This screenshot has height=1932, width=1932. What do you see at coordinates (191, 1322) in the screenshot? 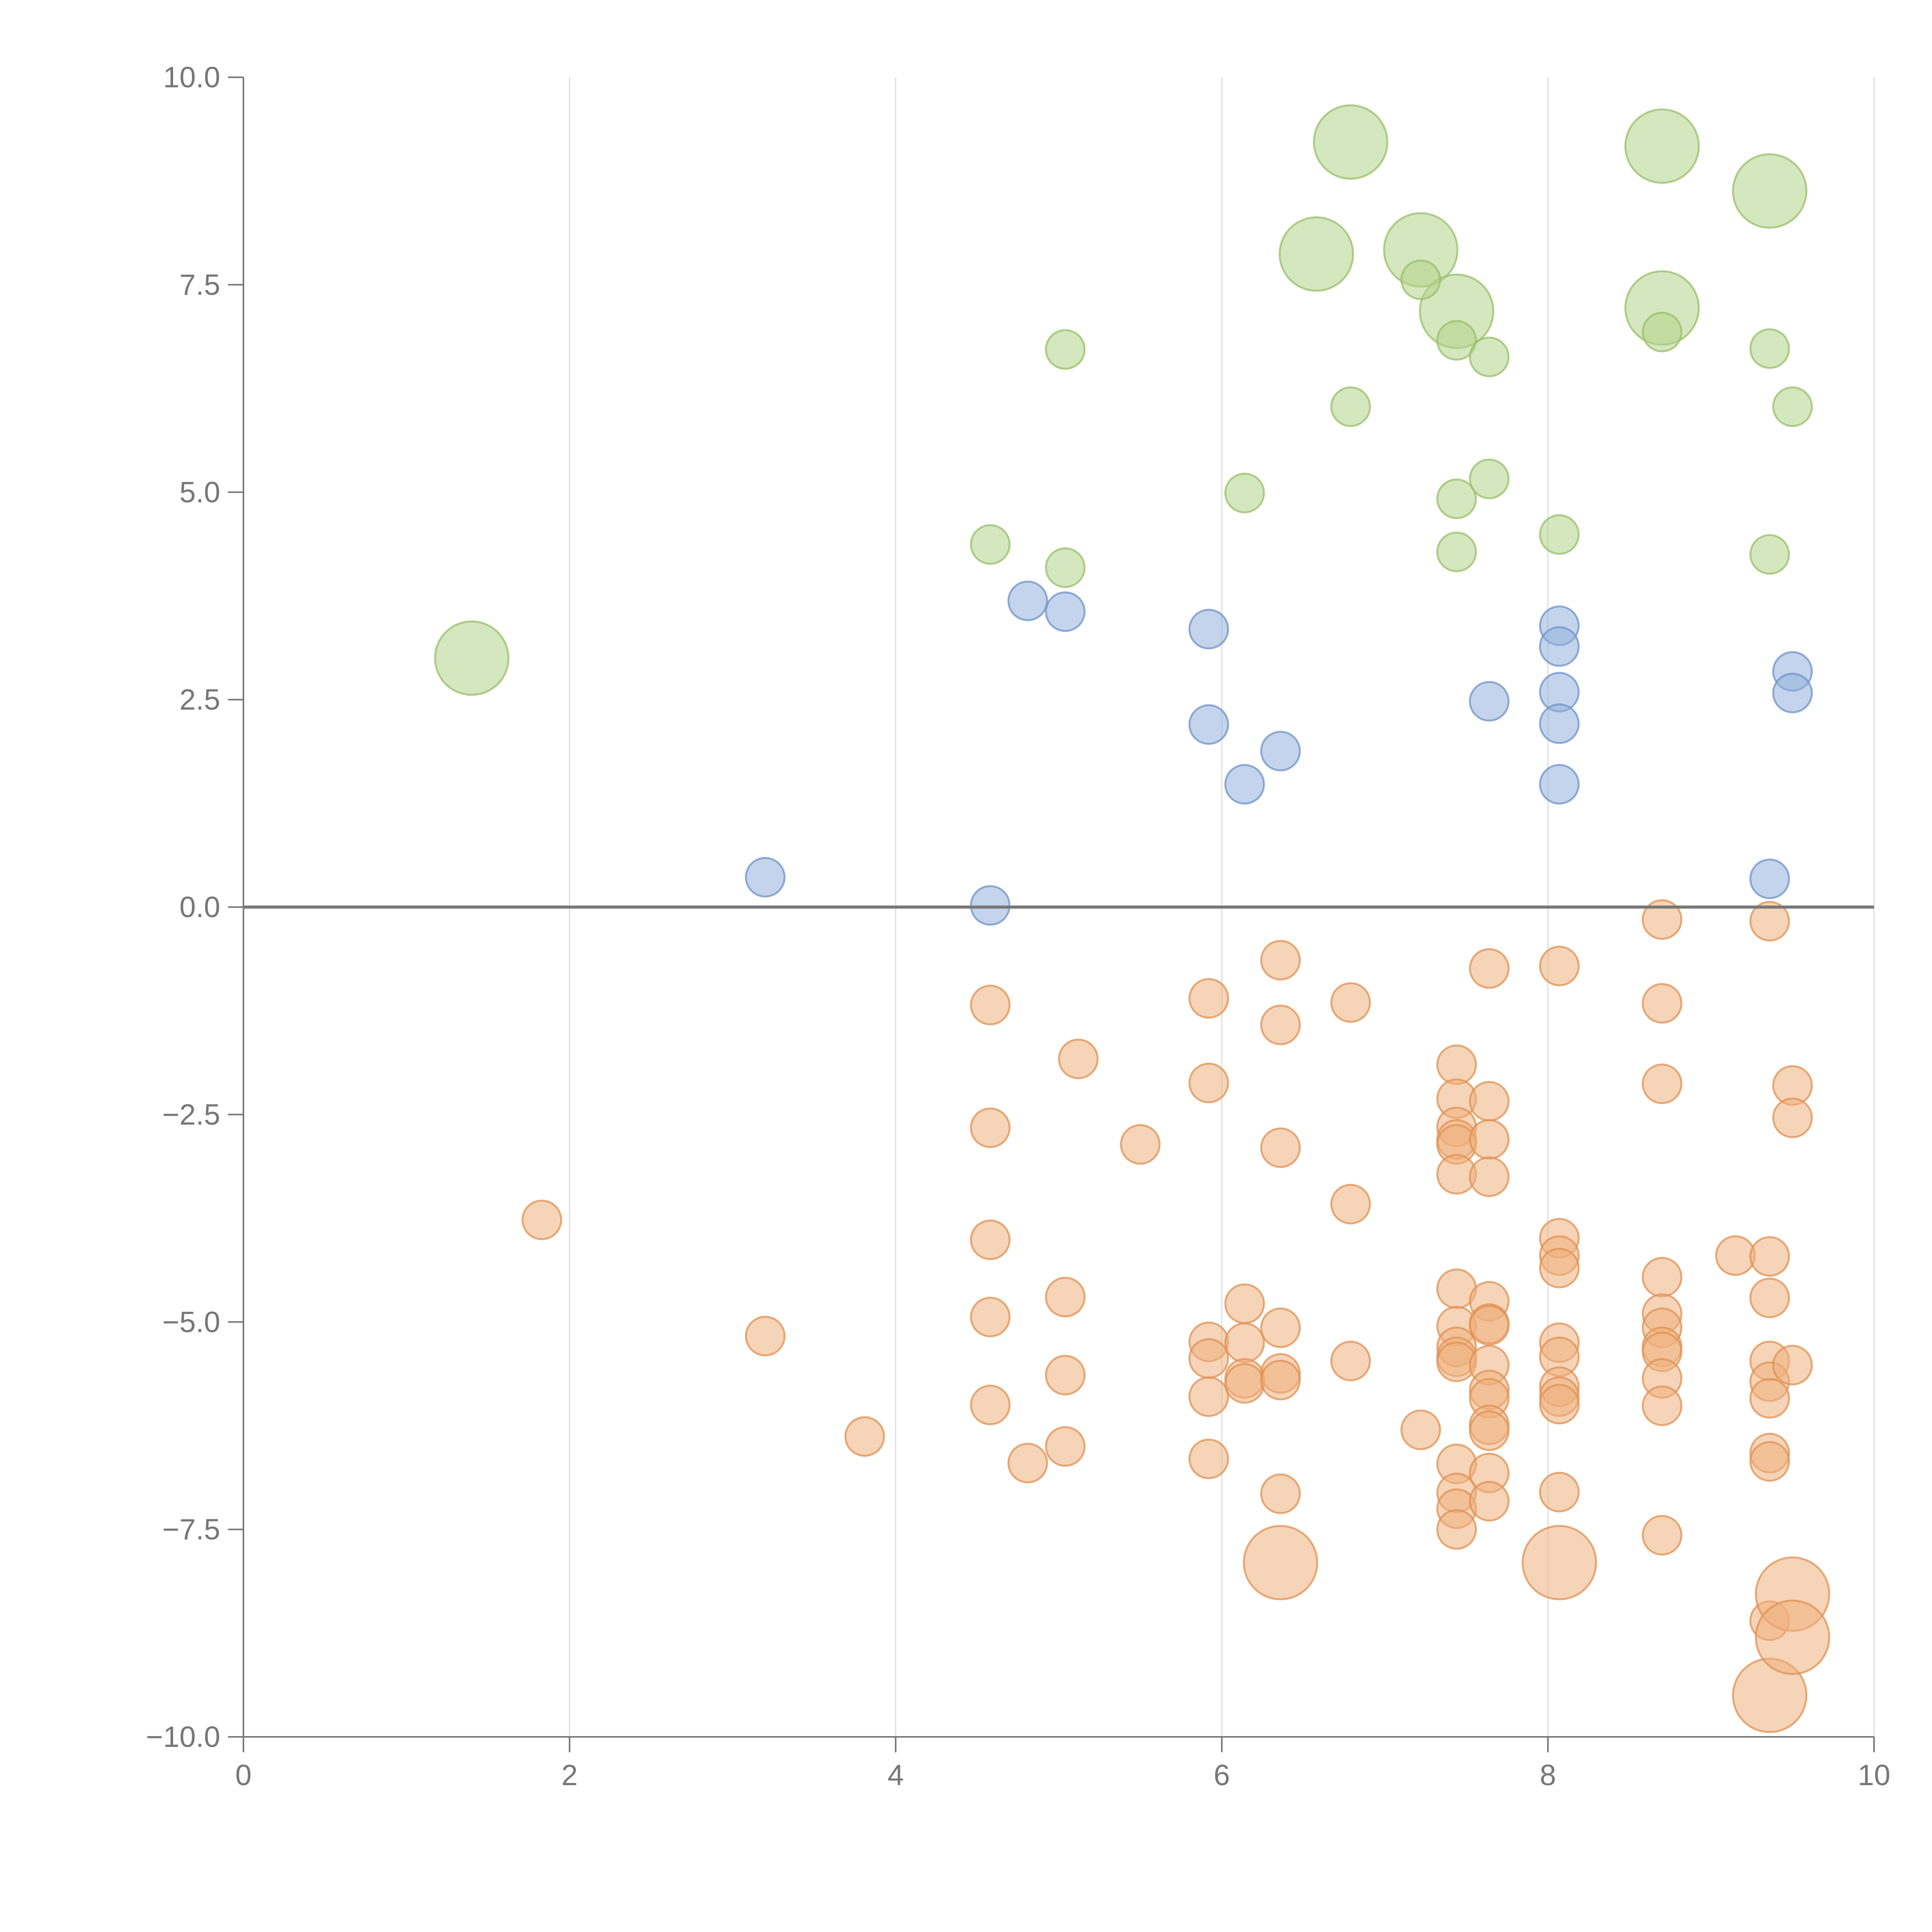
I see `y-tick-label-2: −5.0` at bounding box center [191, 1322].